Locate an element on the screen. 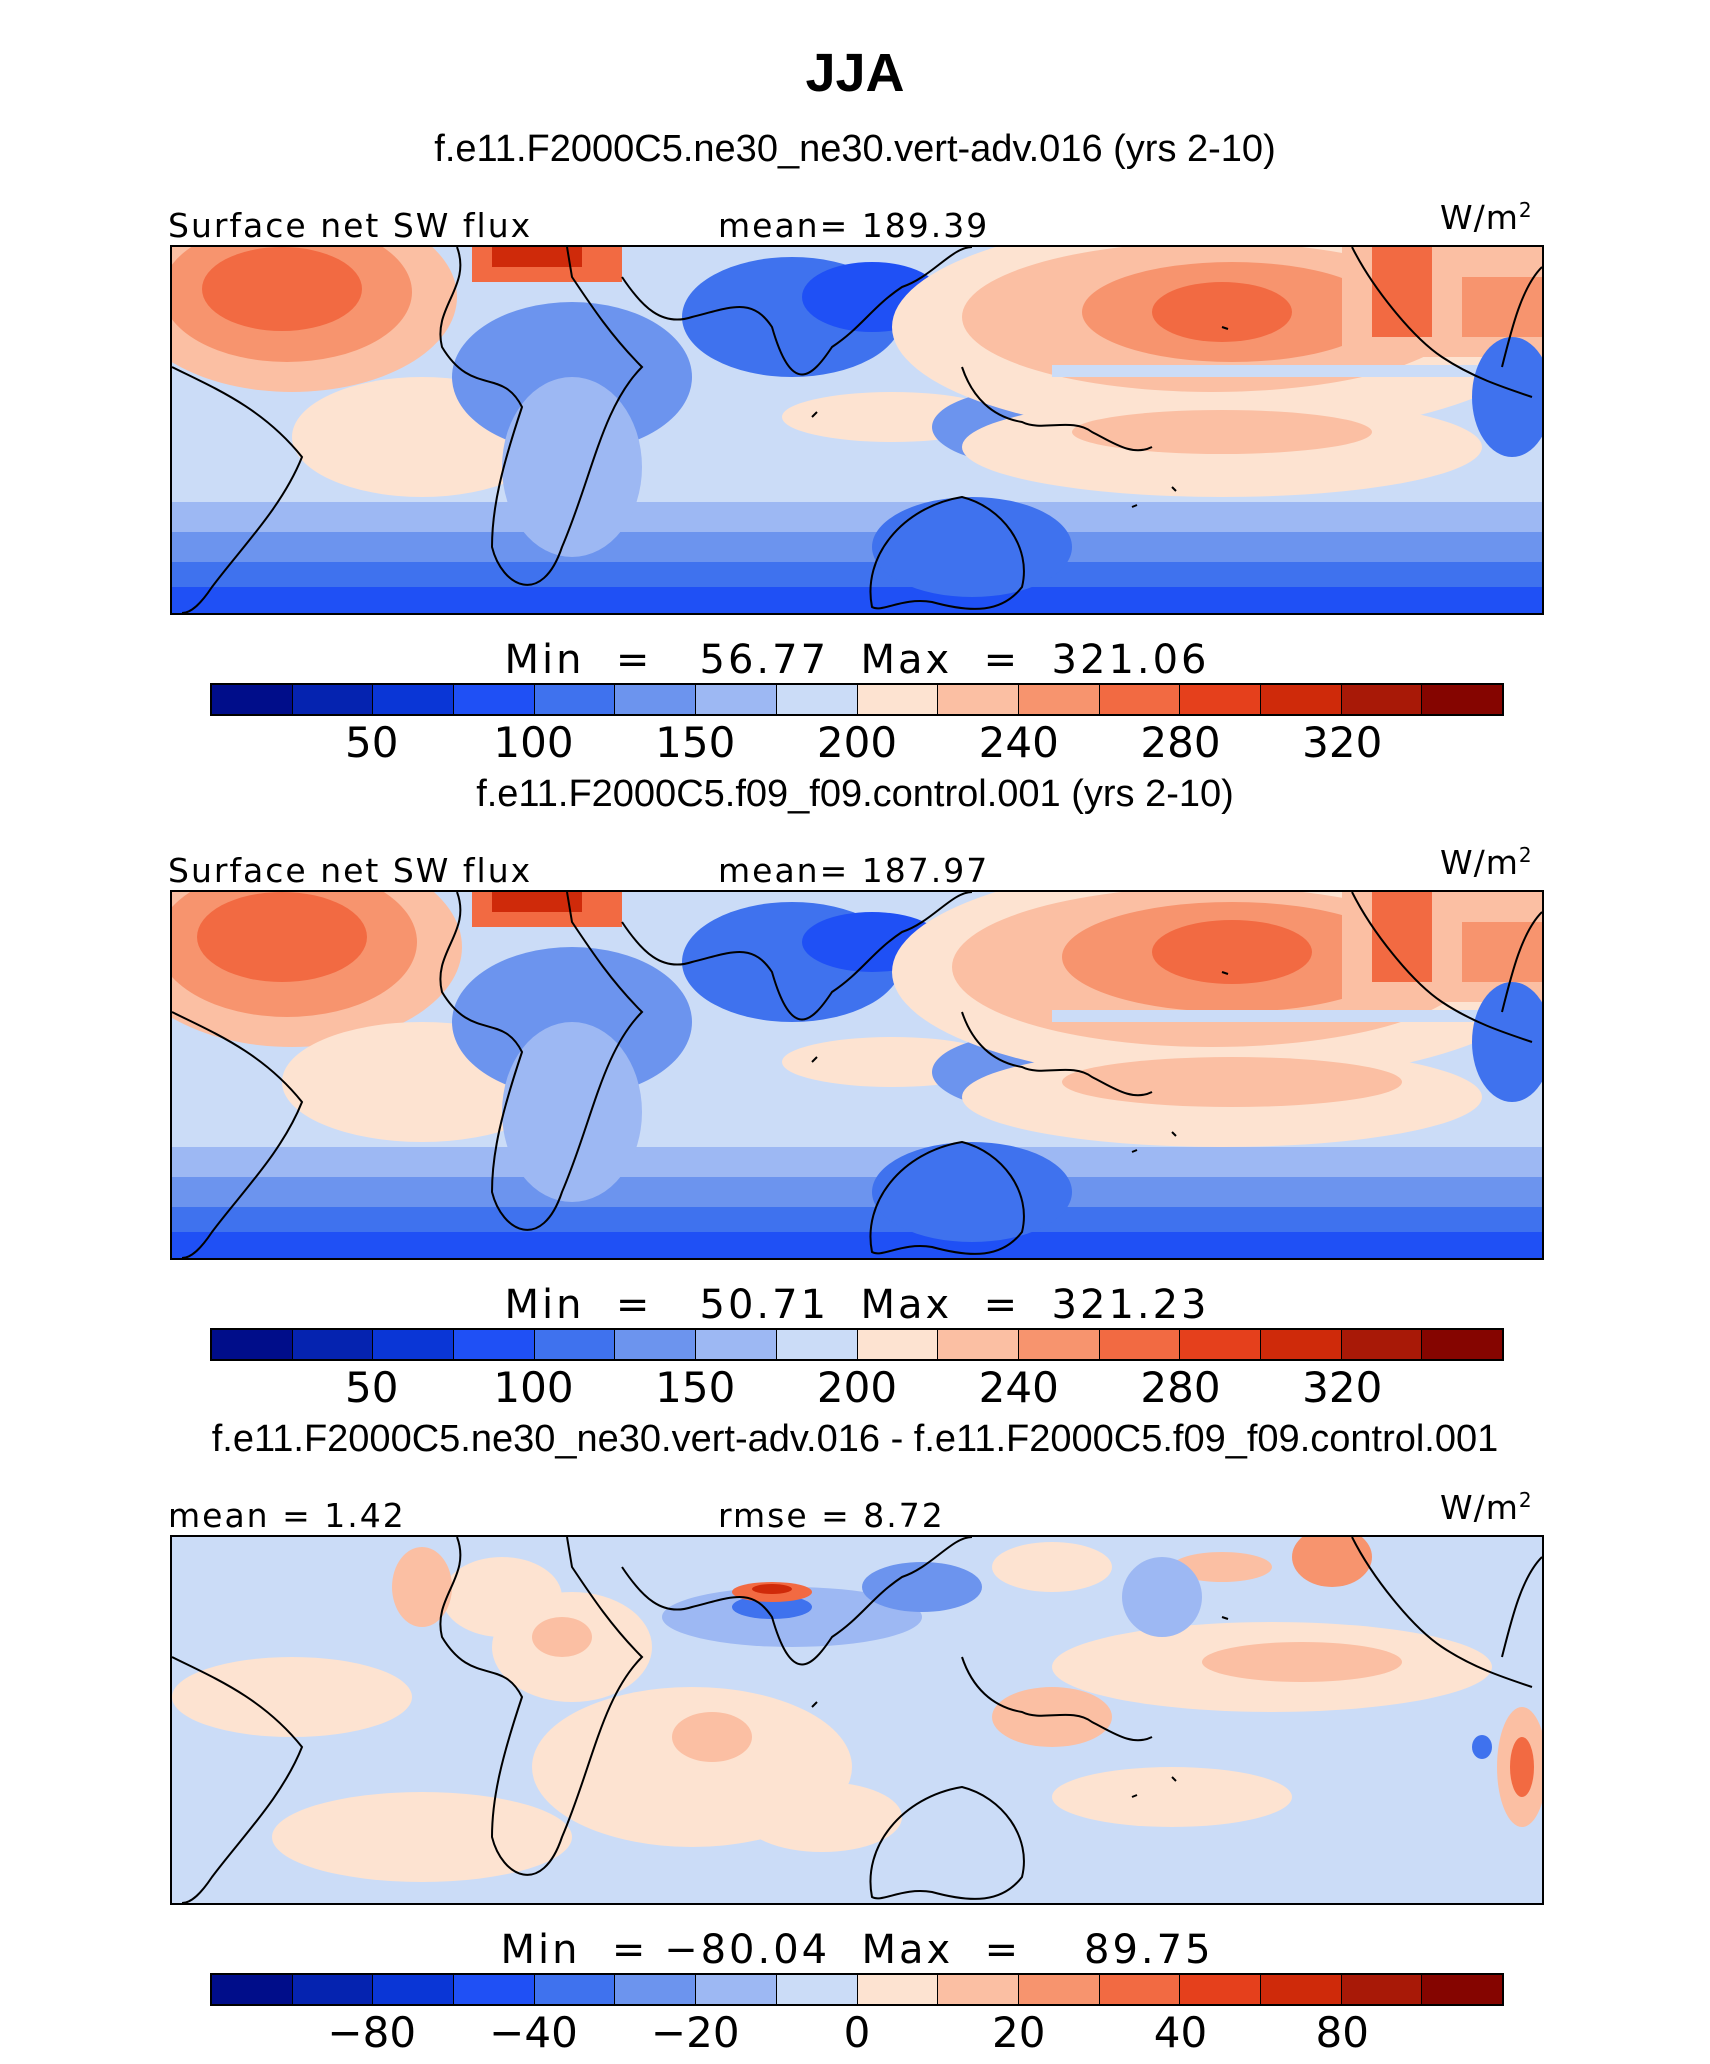 This screenshot has width=1710, height=2064. colorbar-bottom-labels: −80 −40 −20 0 20 40 80 is located at coordinates (857, 2033).